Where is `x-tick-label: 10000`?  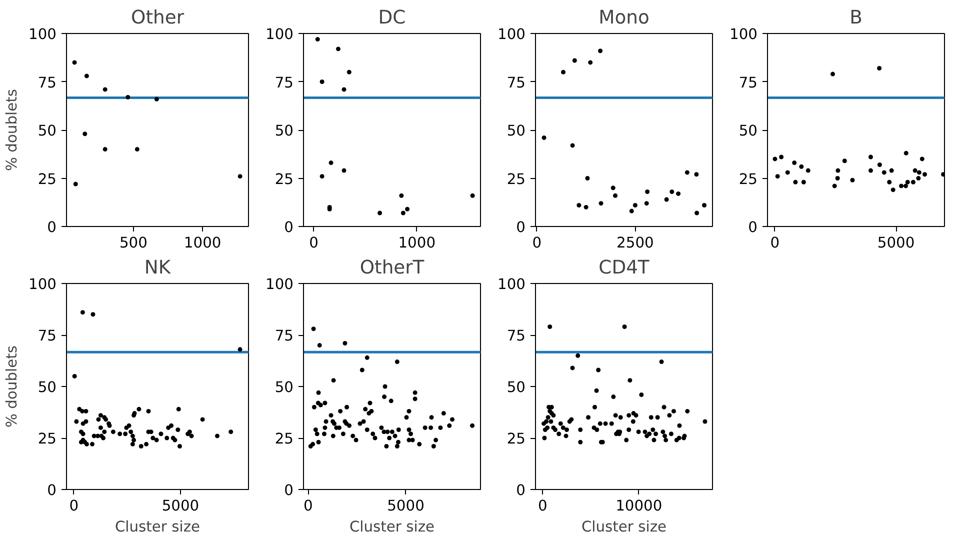 x-tick-label: 10000 is located at coordinates (639, 506).